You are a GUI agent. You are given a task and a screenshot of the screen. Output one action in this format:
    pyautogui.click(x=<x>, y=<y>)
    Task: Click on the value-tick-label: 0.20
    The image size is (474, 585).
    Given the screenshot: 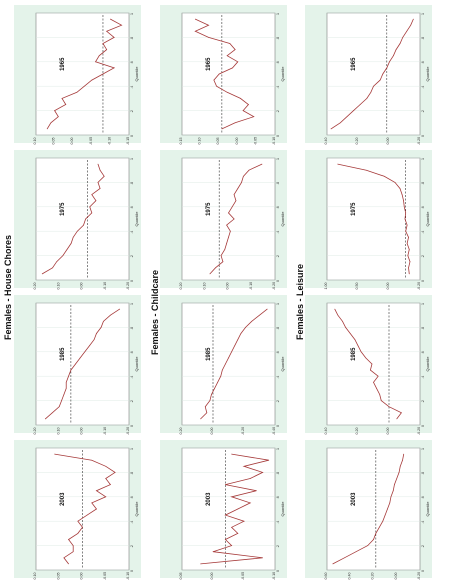 What is the action you would take?
    pyautogui.click(x=357, y=141)
    